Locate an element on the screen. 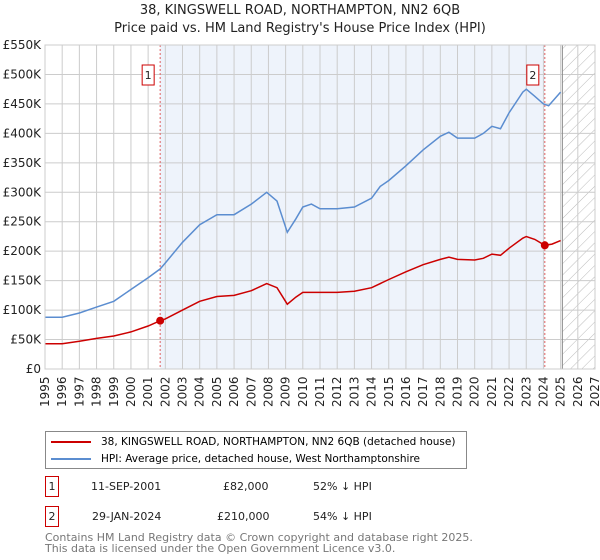  x-tick-label: 2010 is located at coordinates (303, 391).